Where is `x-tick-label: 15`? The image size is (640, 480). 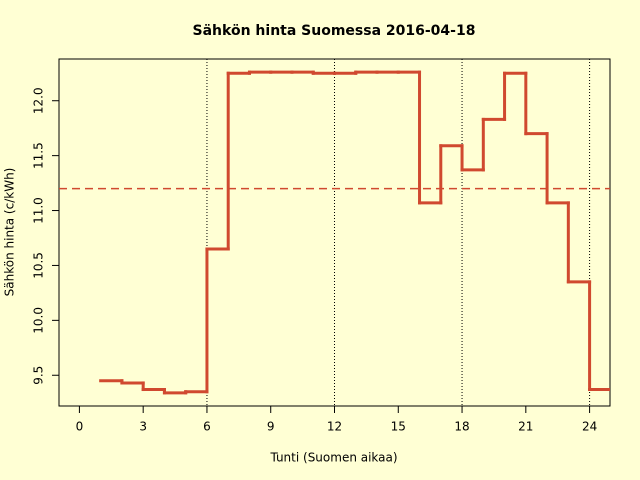
x-tick-label: 15 is located at coordinates (398, 427).